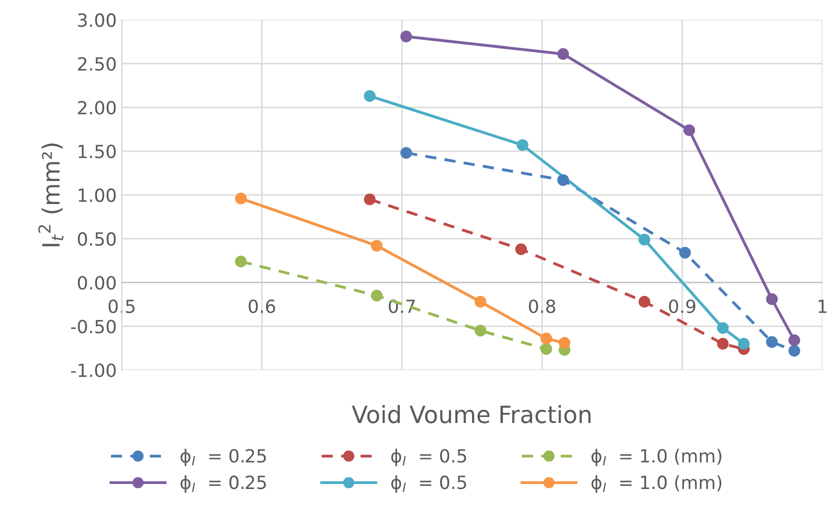 This screenshot has height=509, width=834. Describe the element at coordinates (121, 306) in the screenshot. I see `x-tick-label: 0.5` at that location.